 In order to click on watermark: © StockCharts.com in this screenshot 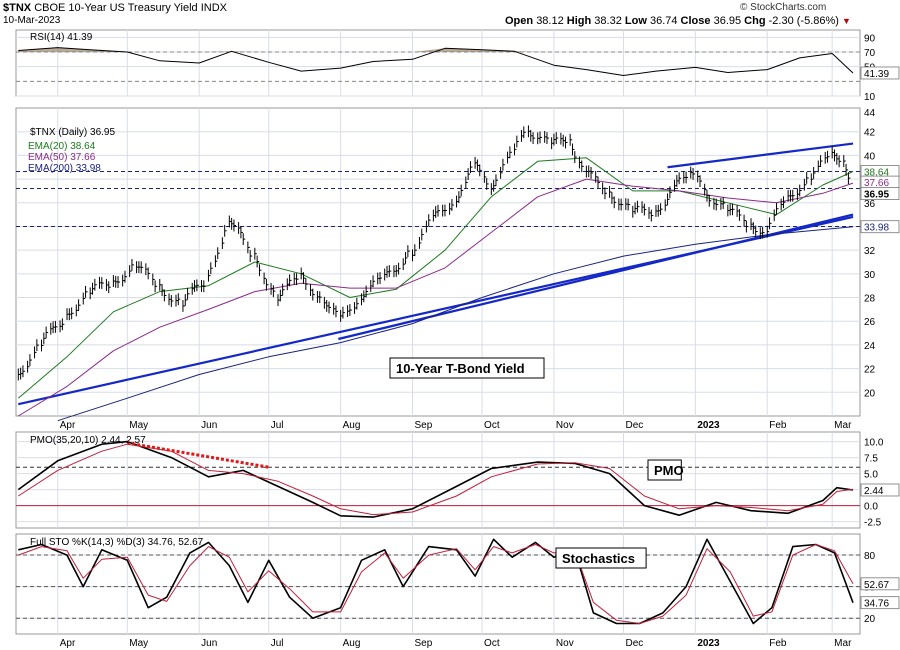, I will do `click(783, 7)`.